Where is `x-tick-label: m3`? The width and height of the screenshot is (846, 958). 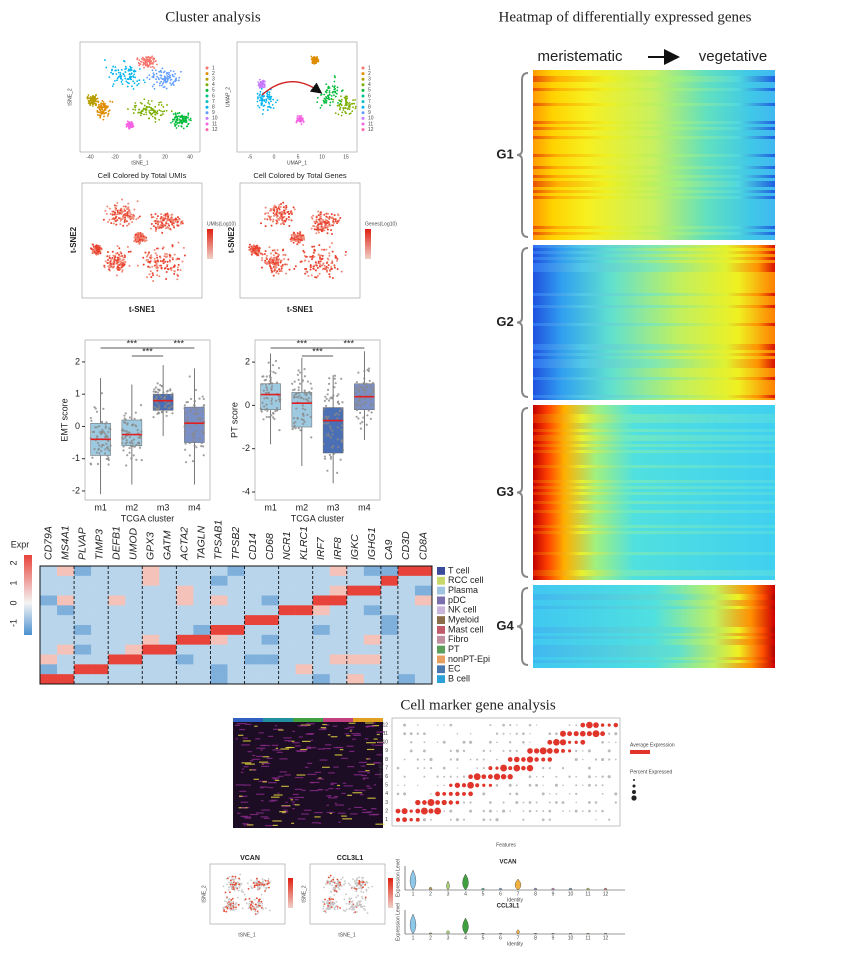
x-tick-label: m3 is located at coordinates (163, 507).